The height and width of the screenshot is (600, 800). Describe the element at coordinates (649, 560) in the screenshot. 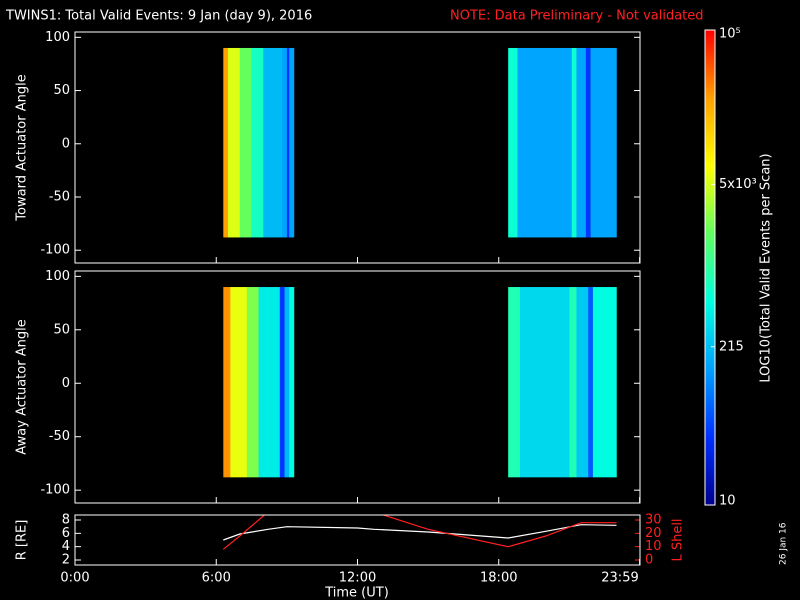

I see `y2-tick-label: 0` at that location.